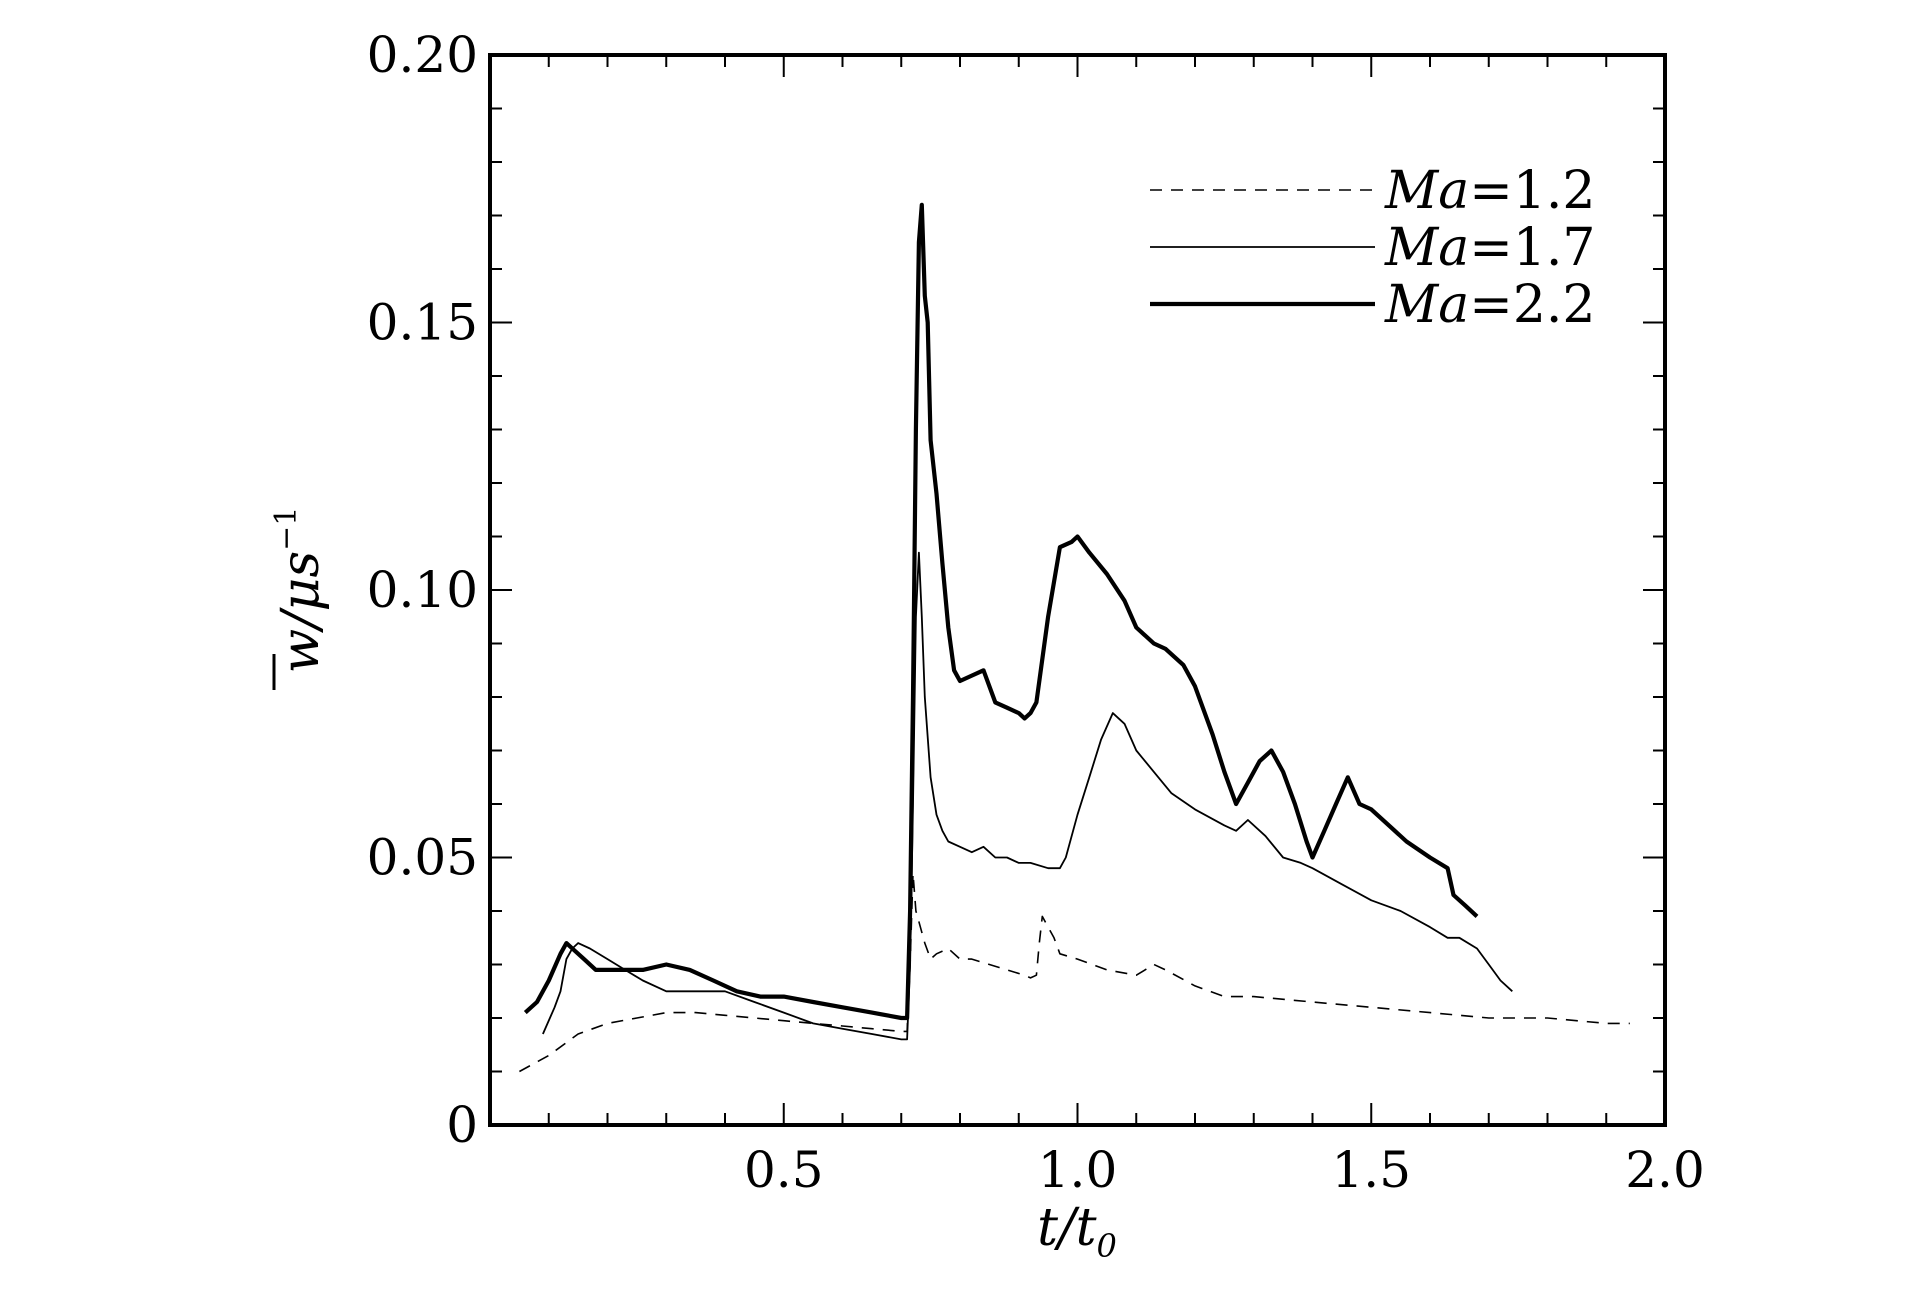  I want to click on svg-text: w/μs−1, so click(300, 590).